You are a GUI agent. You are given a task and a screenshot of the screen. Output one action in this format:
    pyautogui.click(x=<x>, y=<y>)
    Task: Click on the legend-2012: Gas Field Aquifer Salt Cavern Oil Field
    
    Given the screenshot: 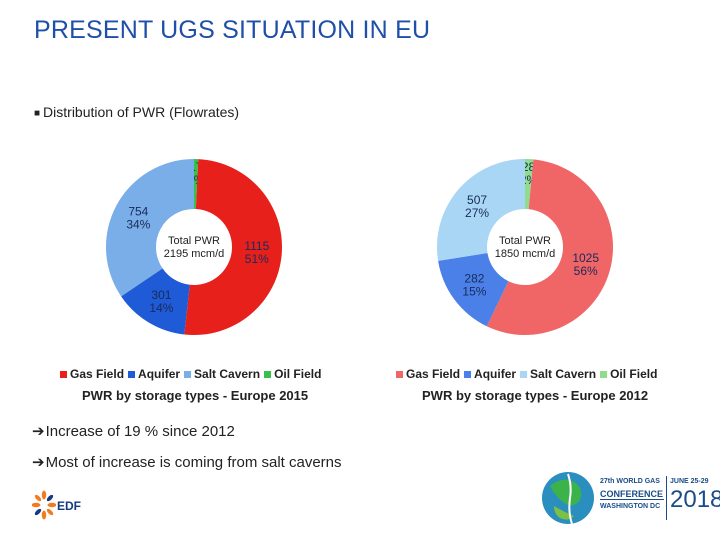 What is the action you would take?
    pyautogui.click(x=526, y=374)
    